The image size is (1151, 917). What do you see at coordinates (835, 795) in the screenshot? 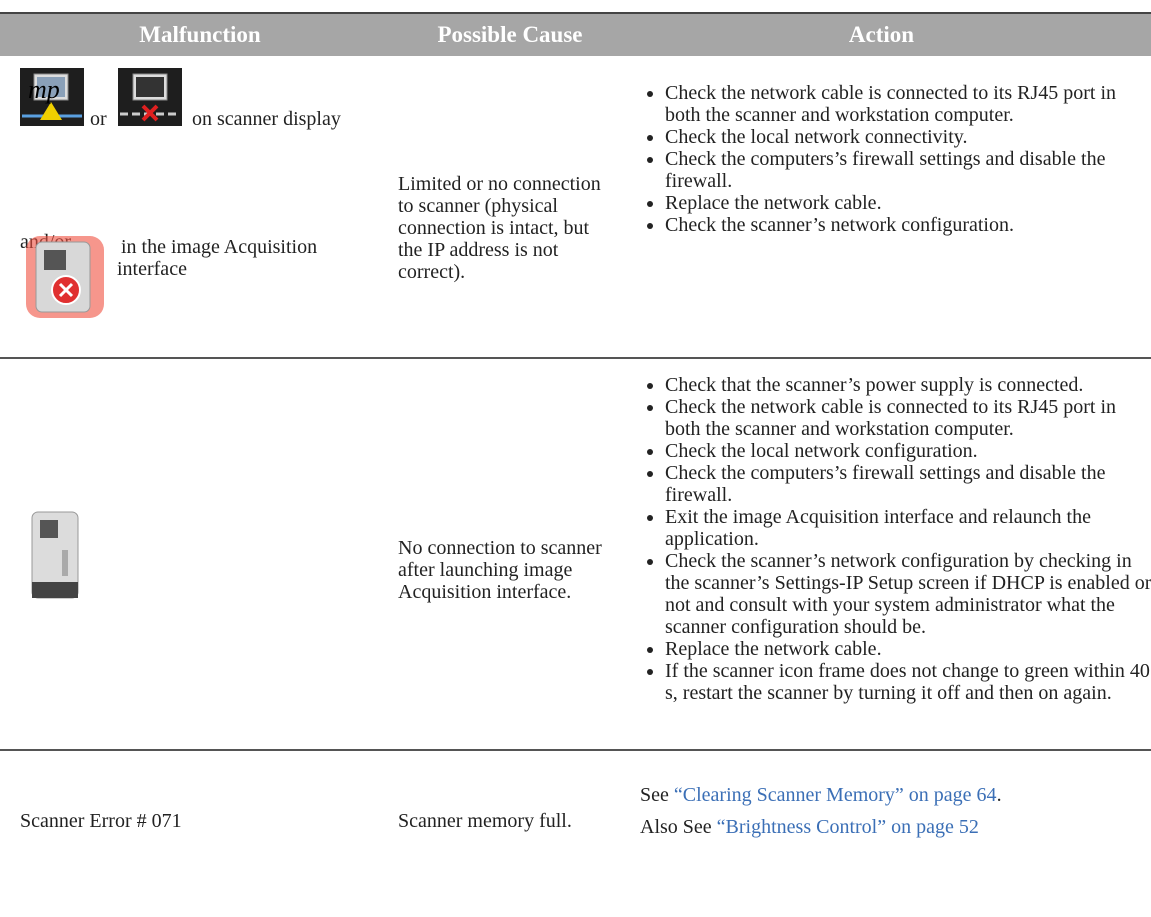
I see `reference-link: “Clearing Scanner Memory” on page 64` at bounding box center [835, 795].